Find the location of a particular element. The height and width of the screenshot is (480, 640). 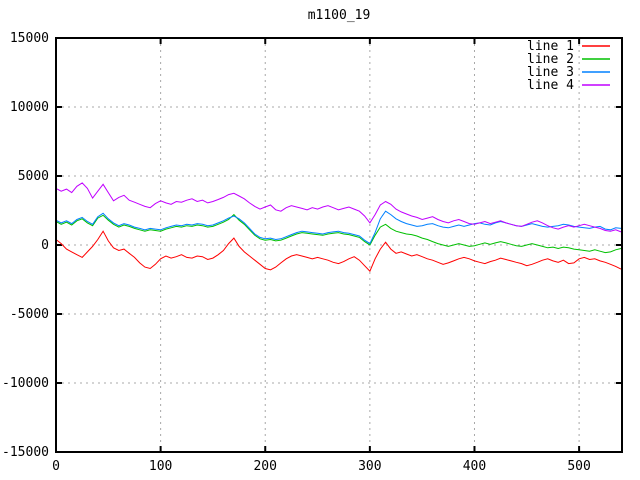

y-tick-label: 0 is located at coordinates (45, 245).